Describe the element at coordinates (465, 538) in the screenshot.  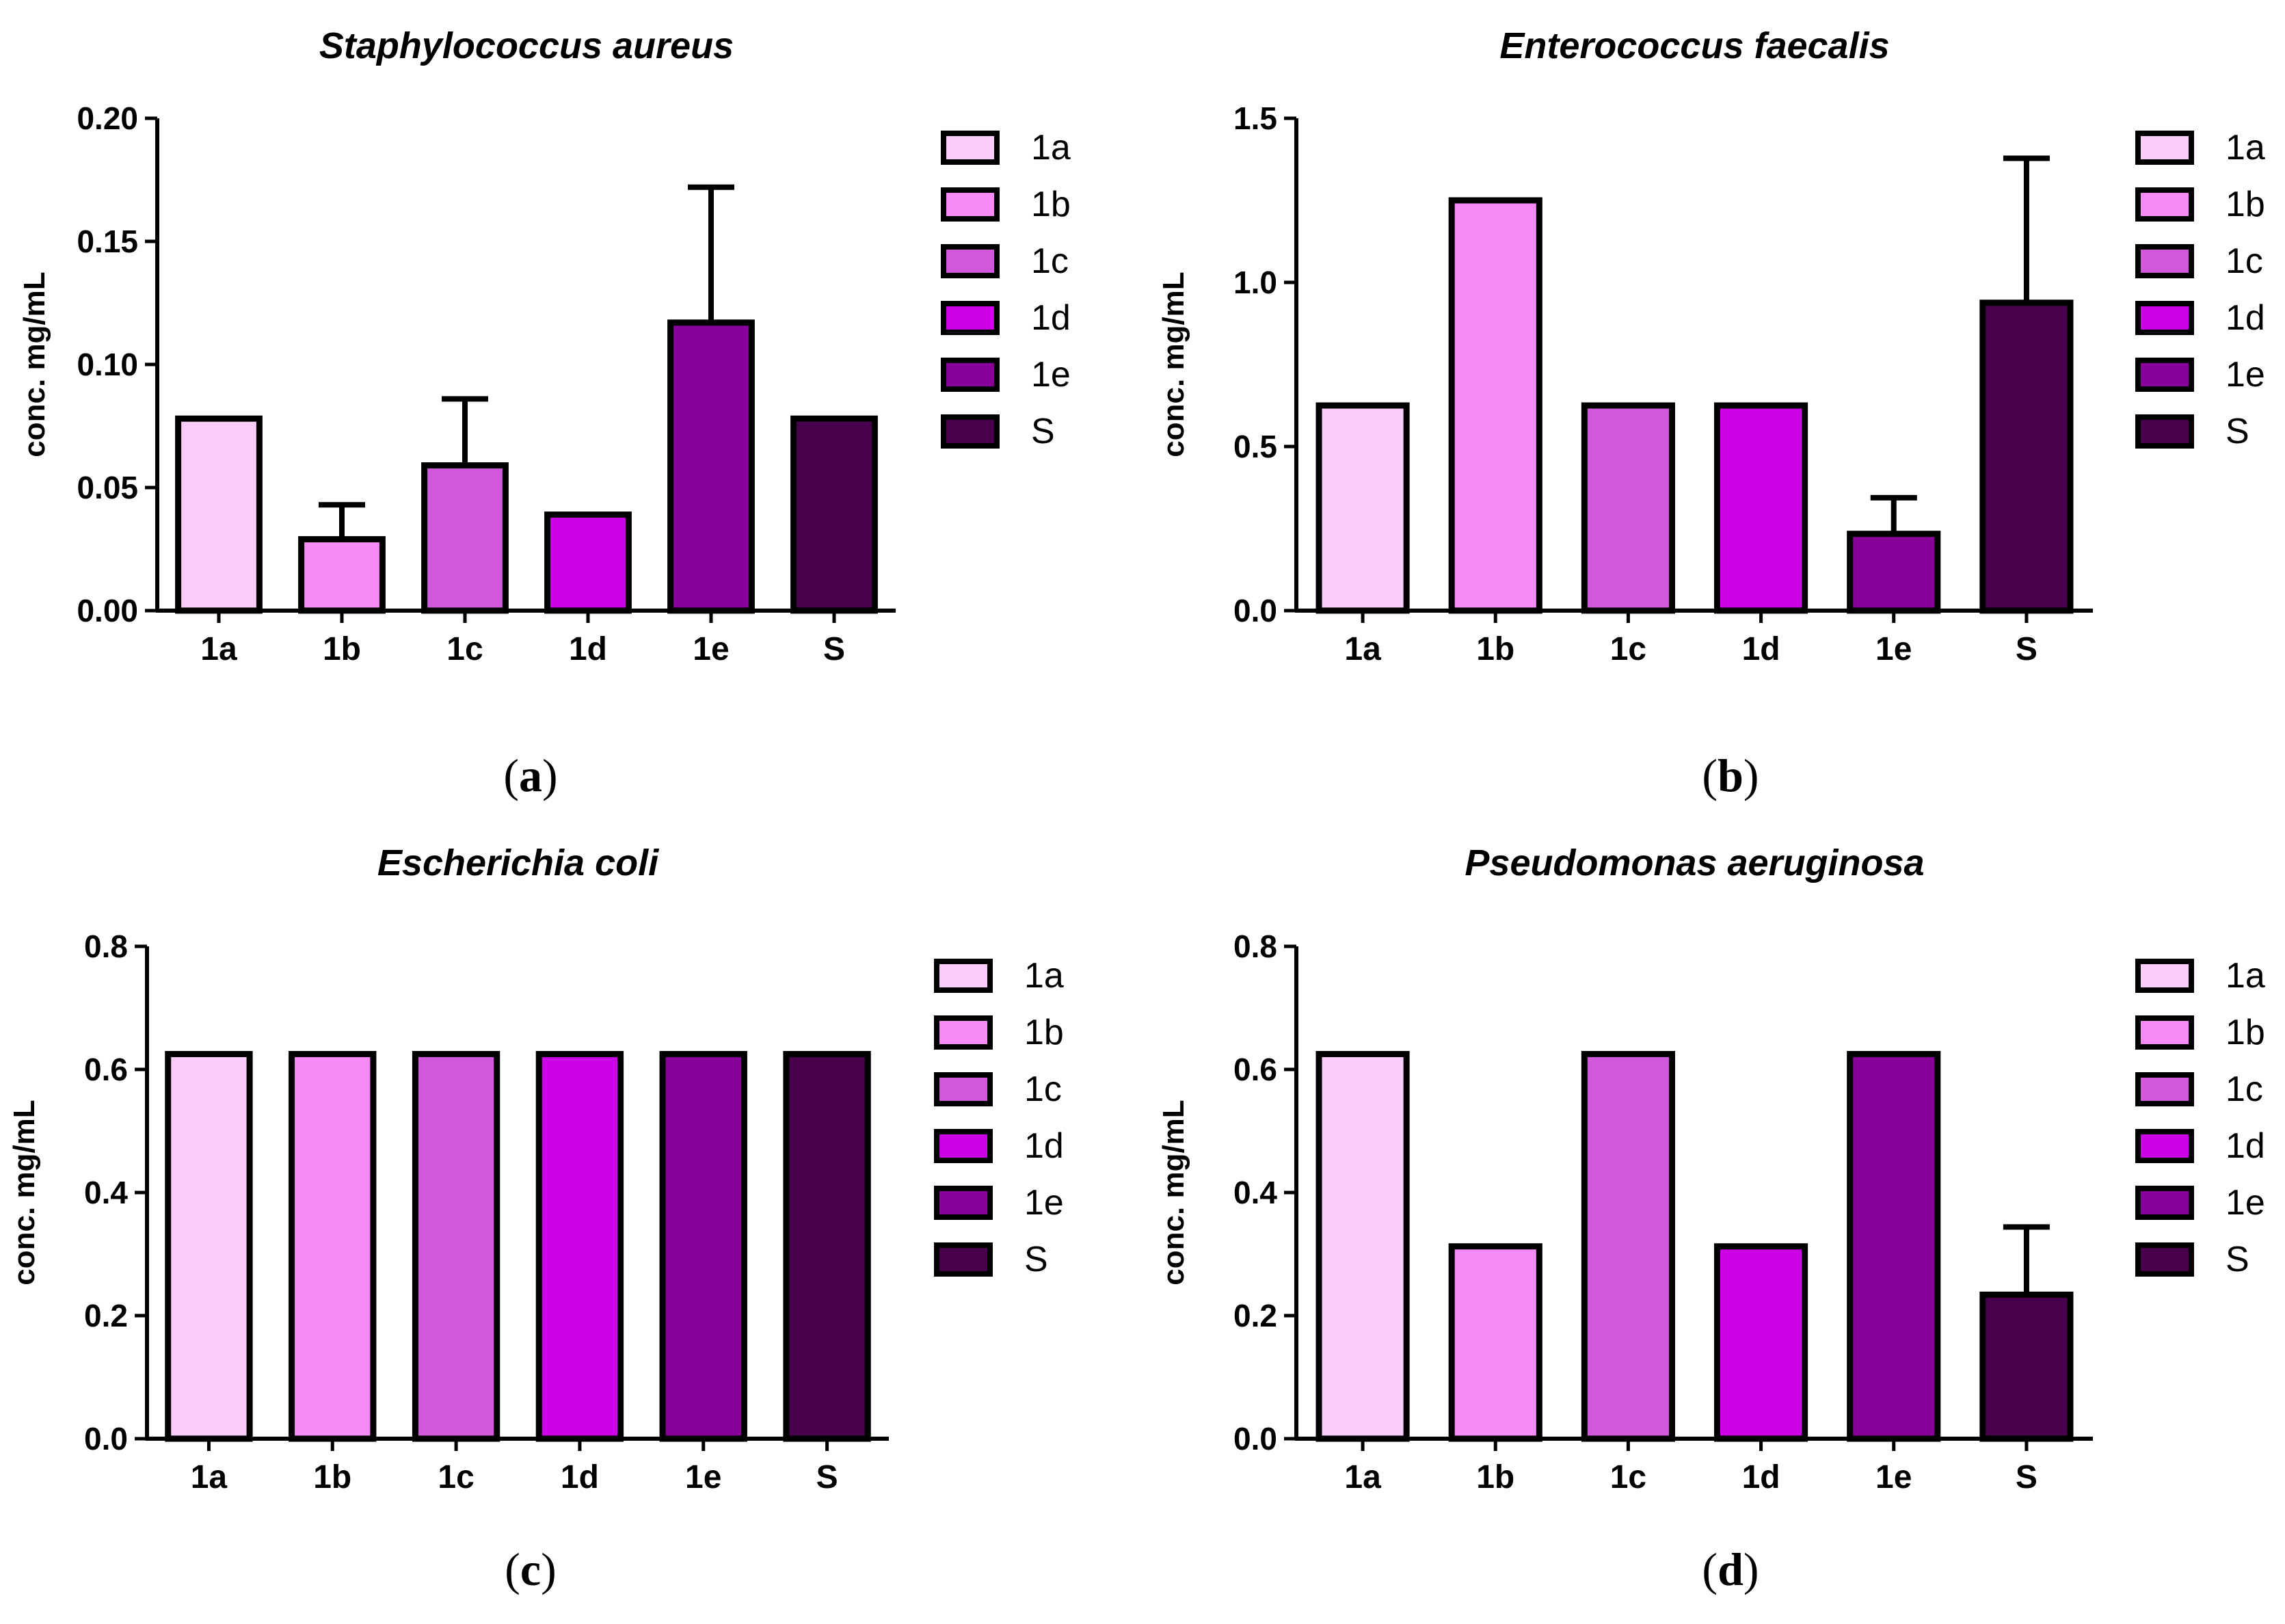
I see `bar-a-1c` at that location.